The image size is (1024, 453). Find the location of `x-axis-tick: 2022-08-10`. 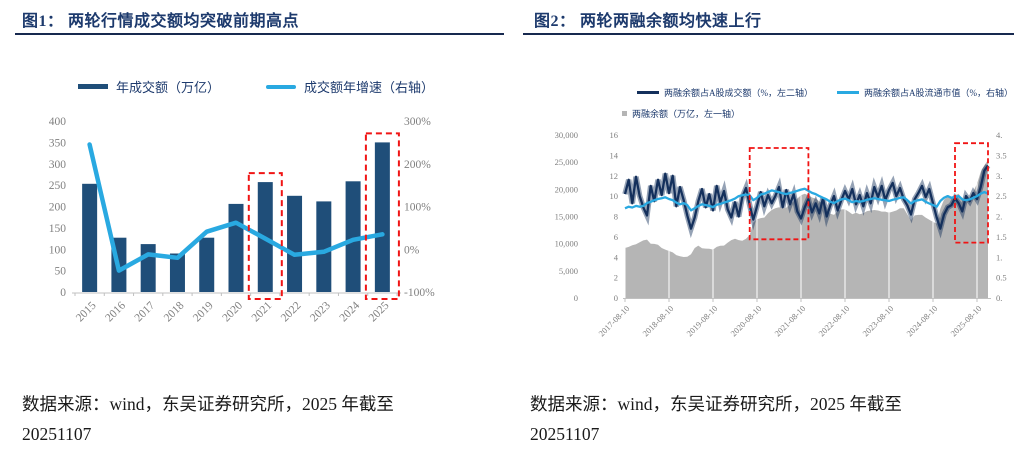

x-axis-tick: 2022-08-10 is located at coordinates (833, 320).